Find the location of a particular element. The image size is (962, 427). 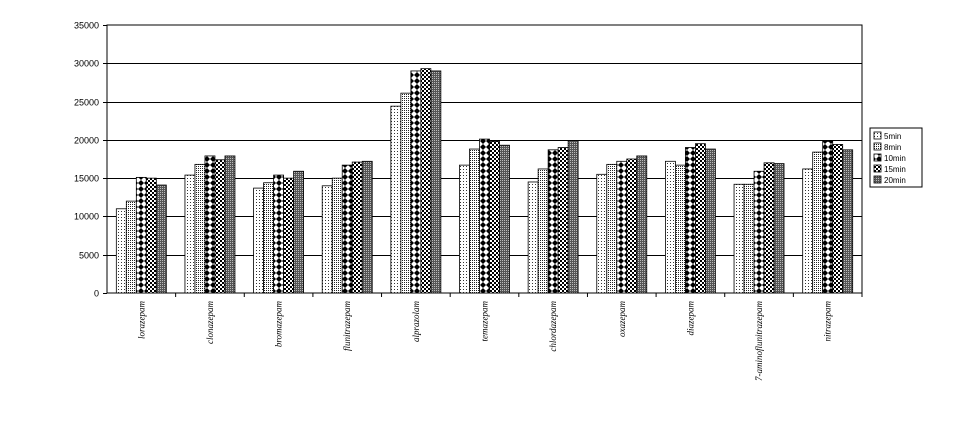

bar-10min-diazepam is located at coordinates (690, 220).